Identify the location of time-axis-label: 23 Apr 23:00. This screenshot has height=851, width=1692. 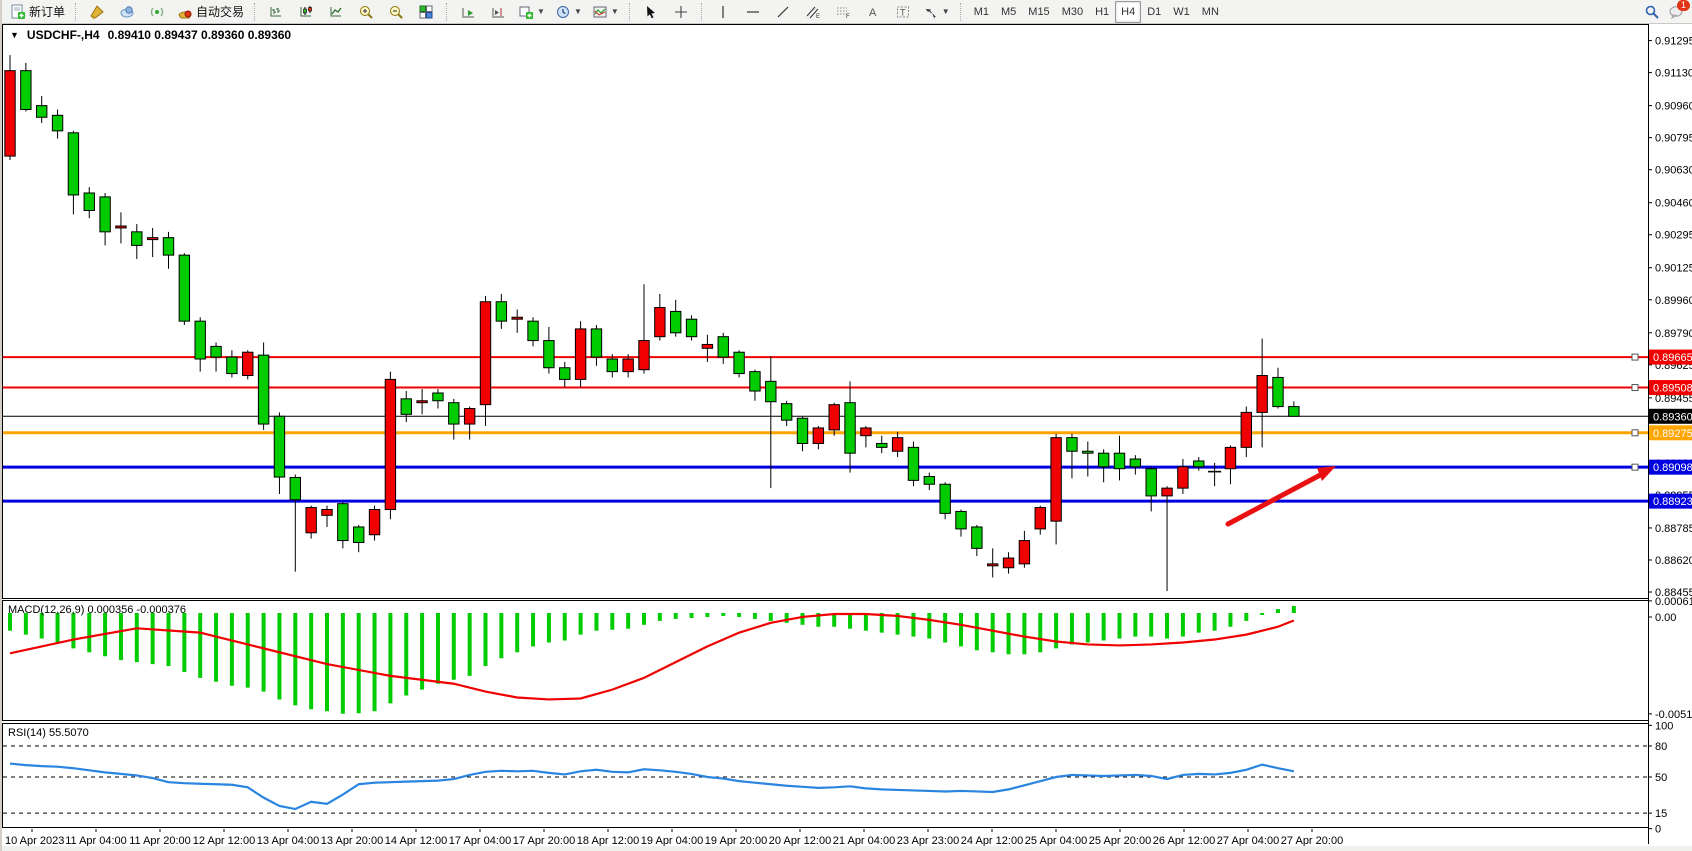
(928, 841).